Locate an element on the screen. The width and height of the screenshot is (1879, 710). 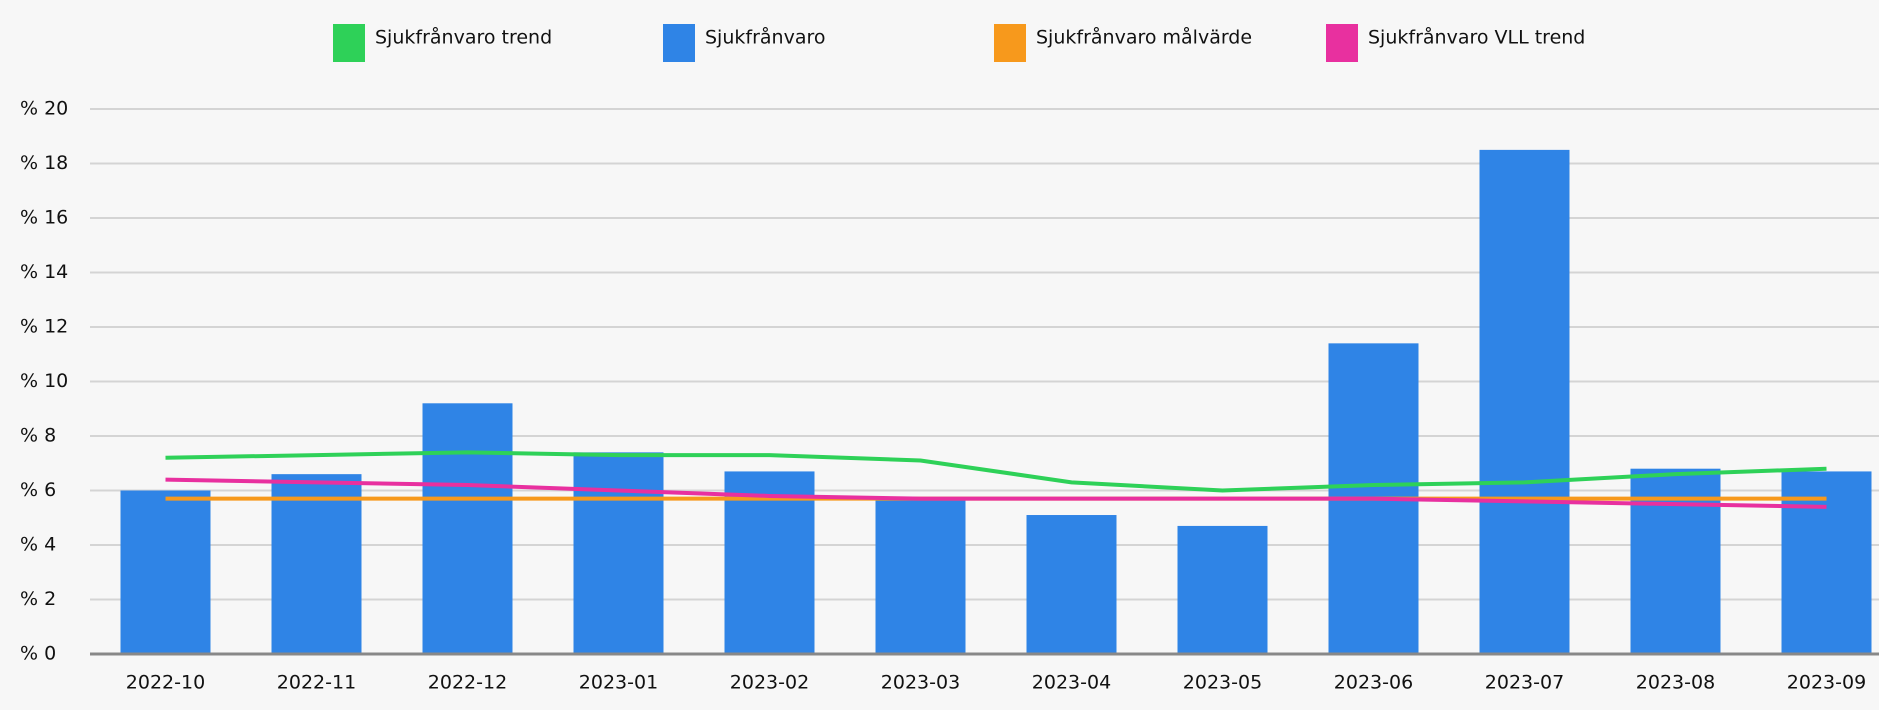
y-tick-label: % 8 is located at coordinates (38, 436).